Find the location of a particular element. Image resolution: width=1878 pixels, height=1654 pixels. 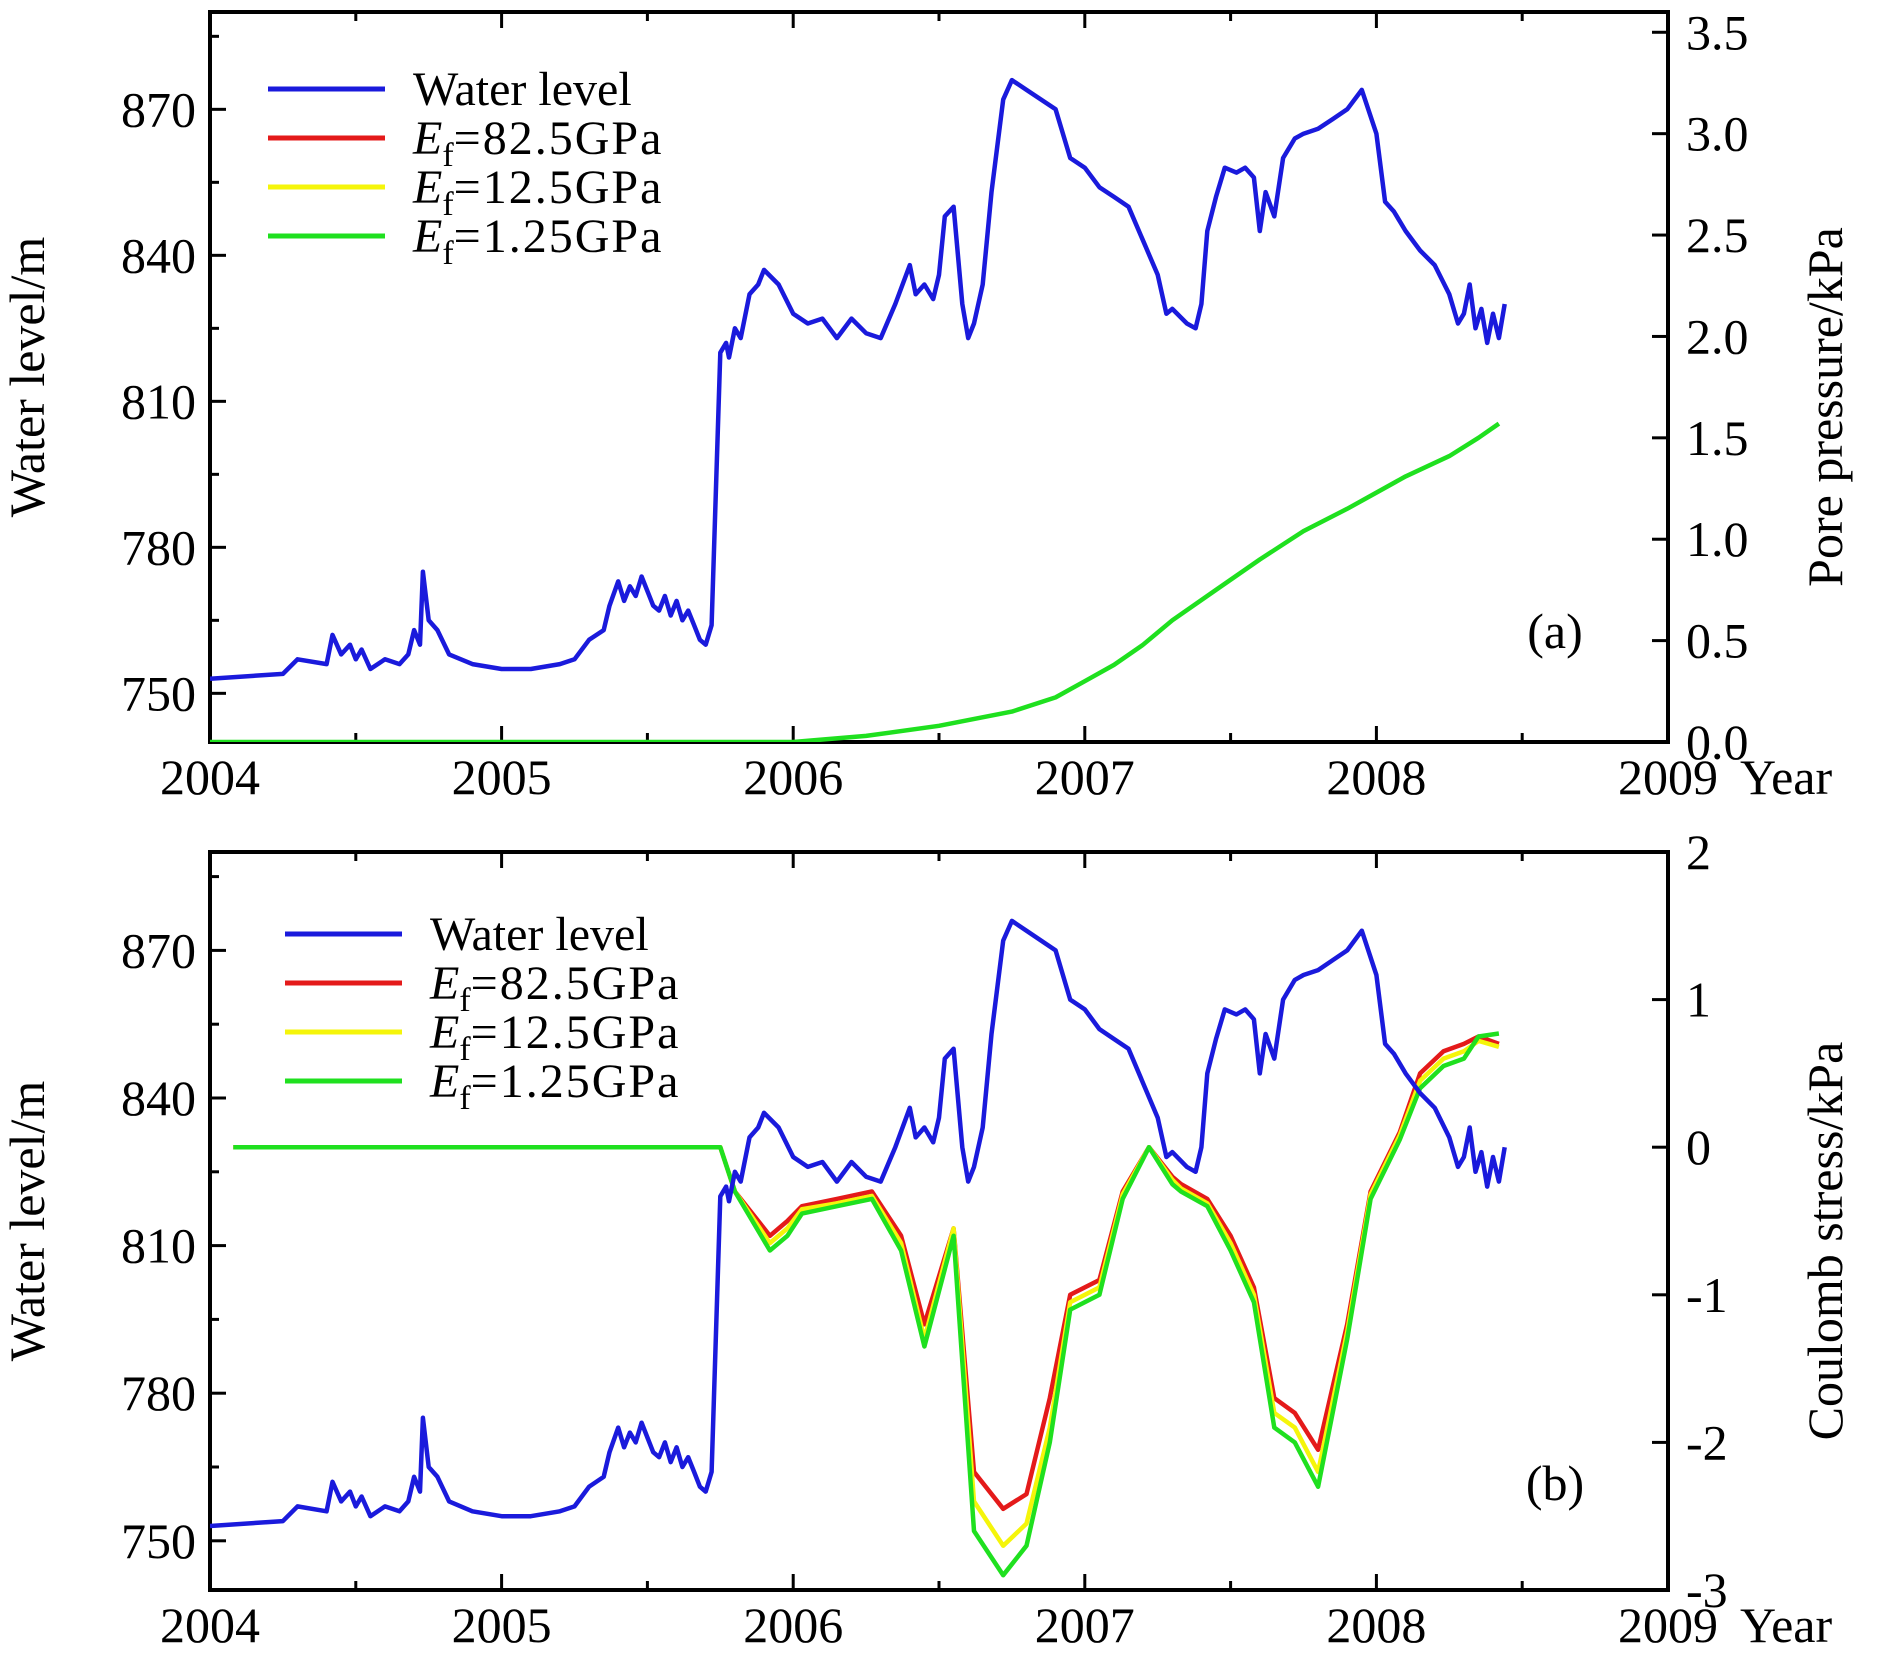

y-right-tick-label: 1 is located at coordinates (1698, 1000).